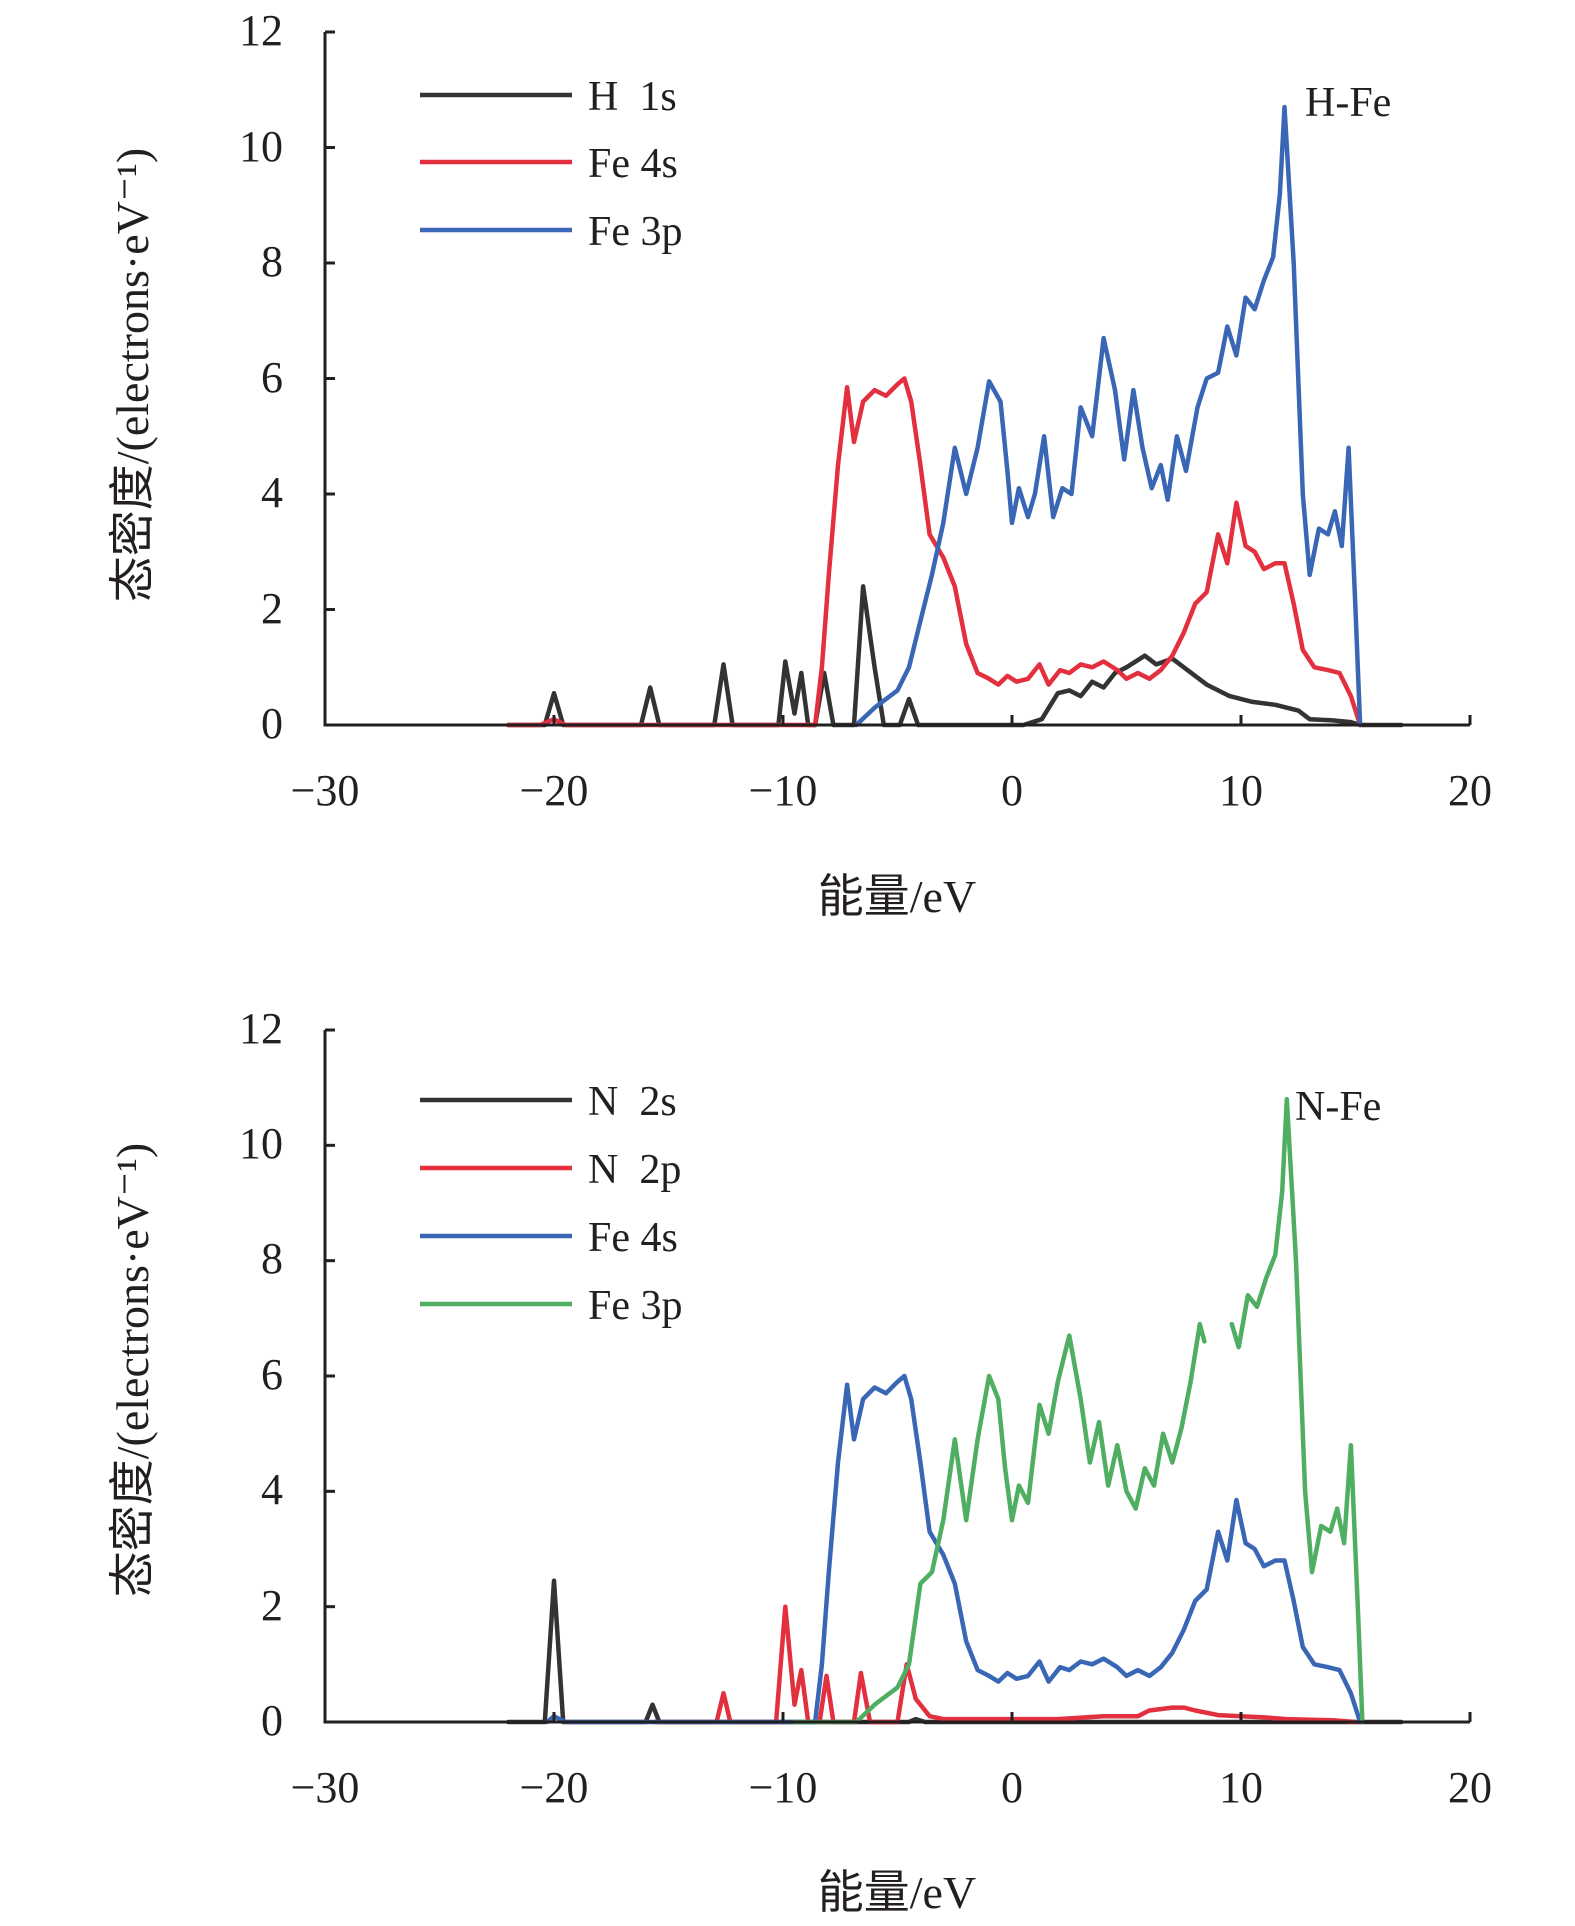  I want to click on series-line-n-2s, so click(954, 1651).